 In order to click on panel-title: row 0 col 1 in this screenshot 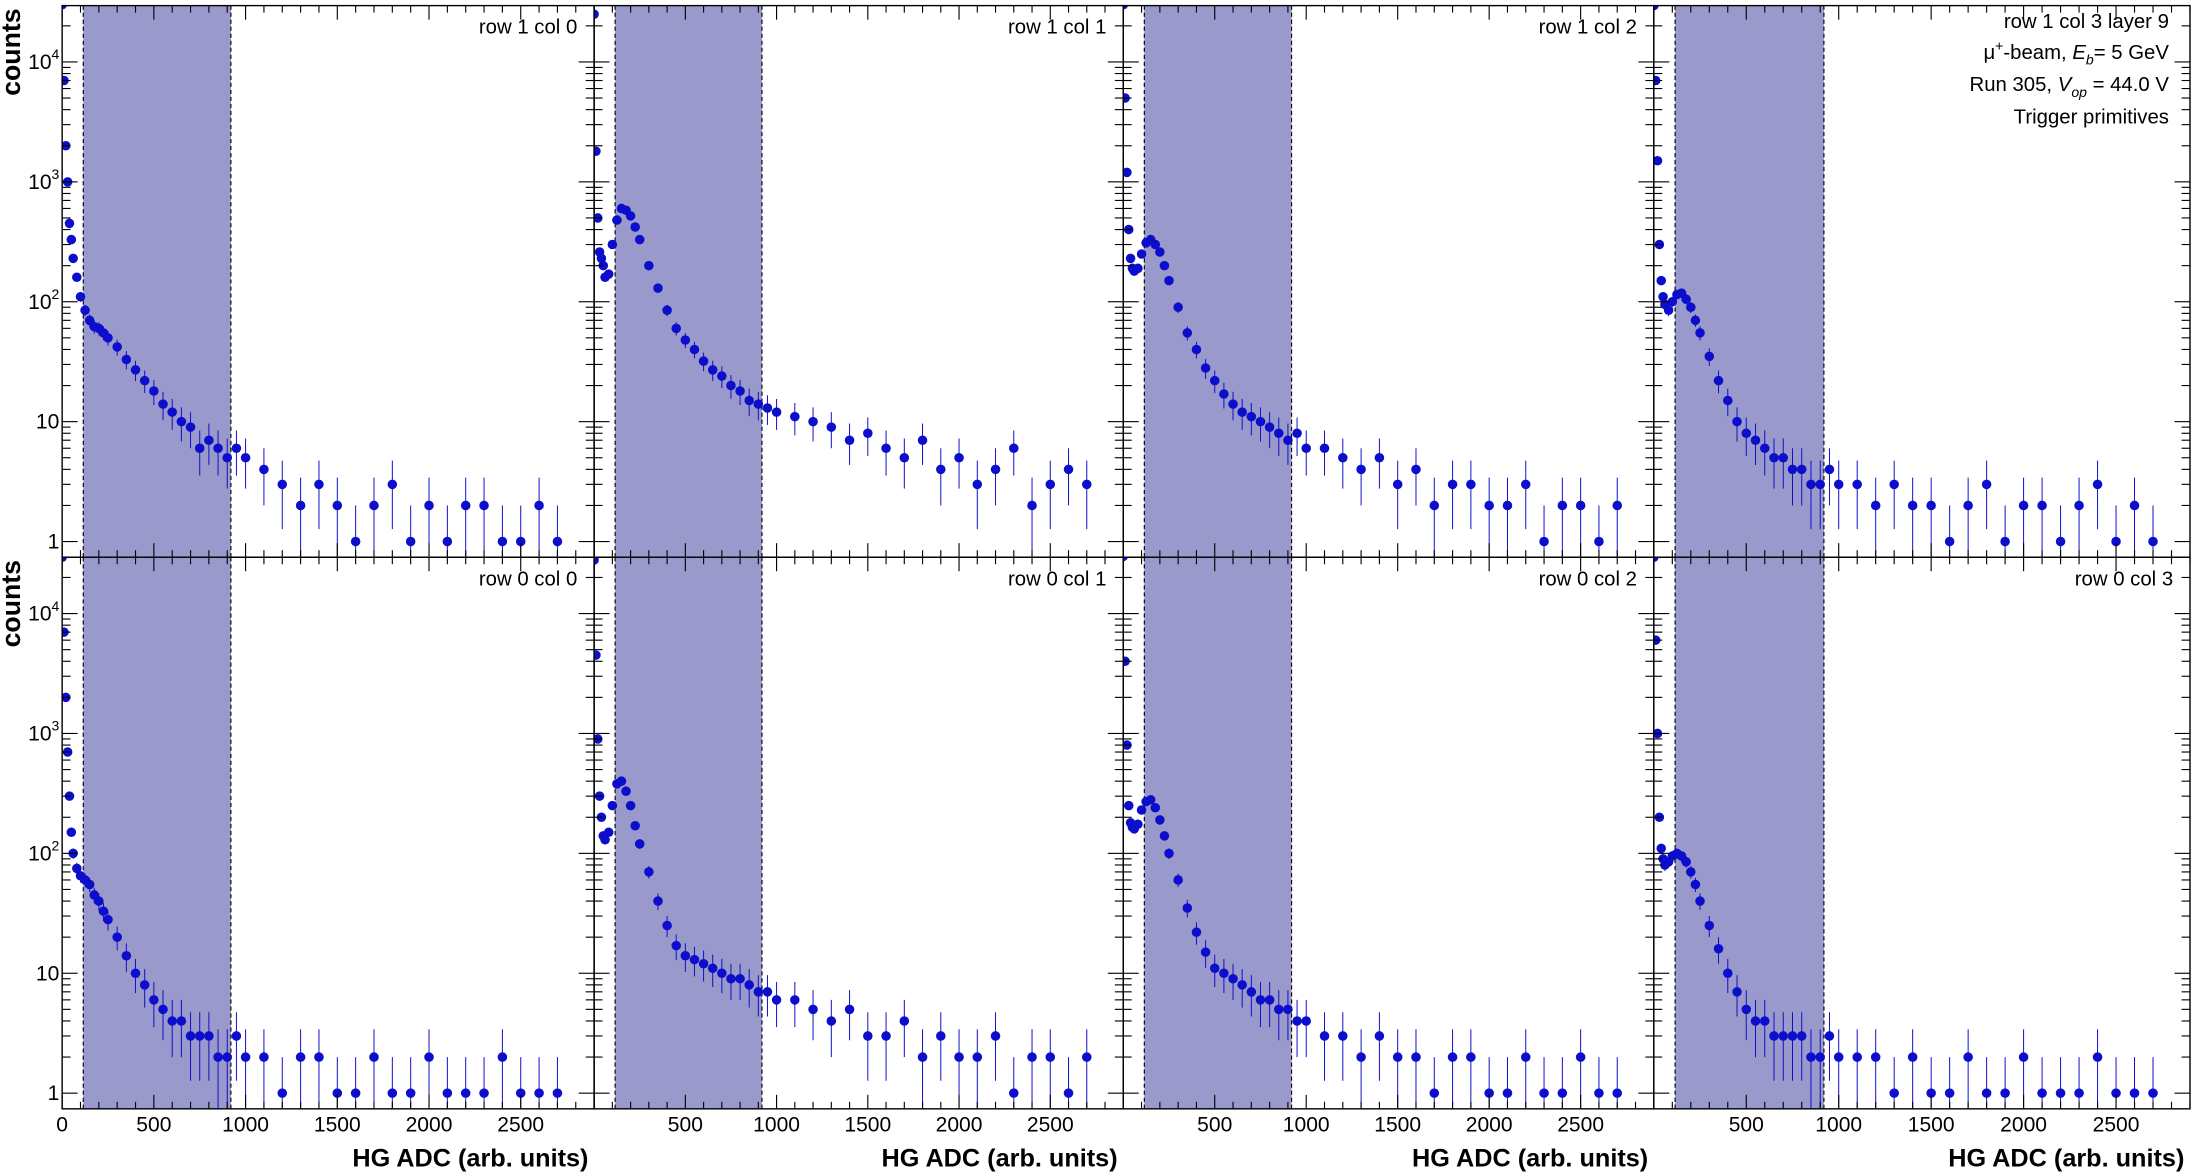, I will do `click(1057, 579)`.